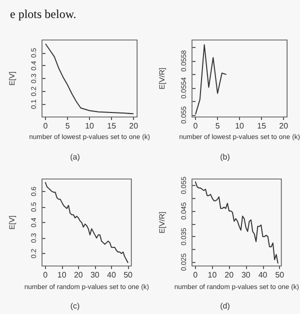 The height and width of the screenshot is (314, 300). I want to click on text: (c), so click(75, 306).